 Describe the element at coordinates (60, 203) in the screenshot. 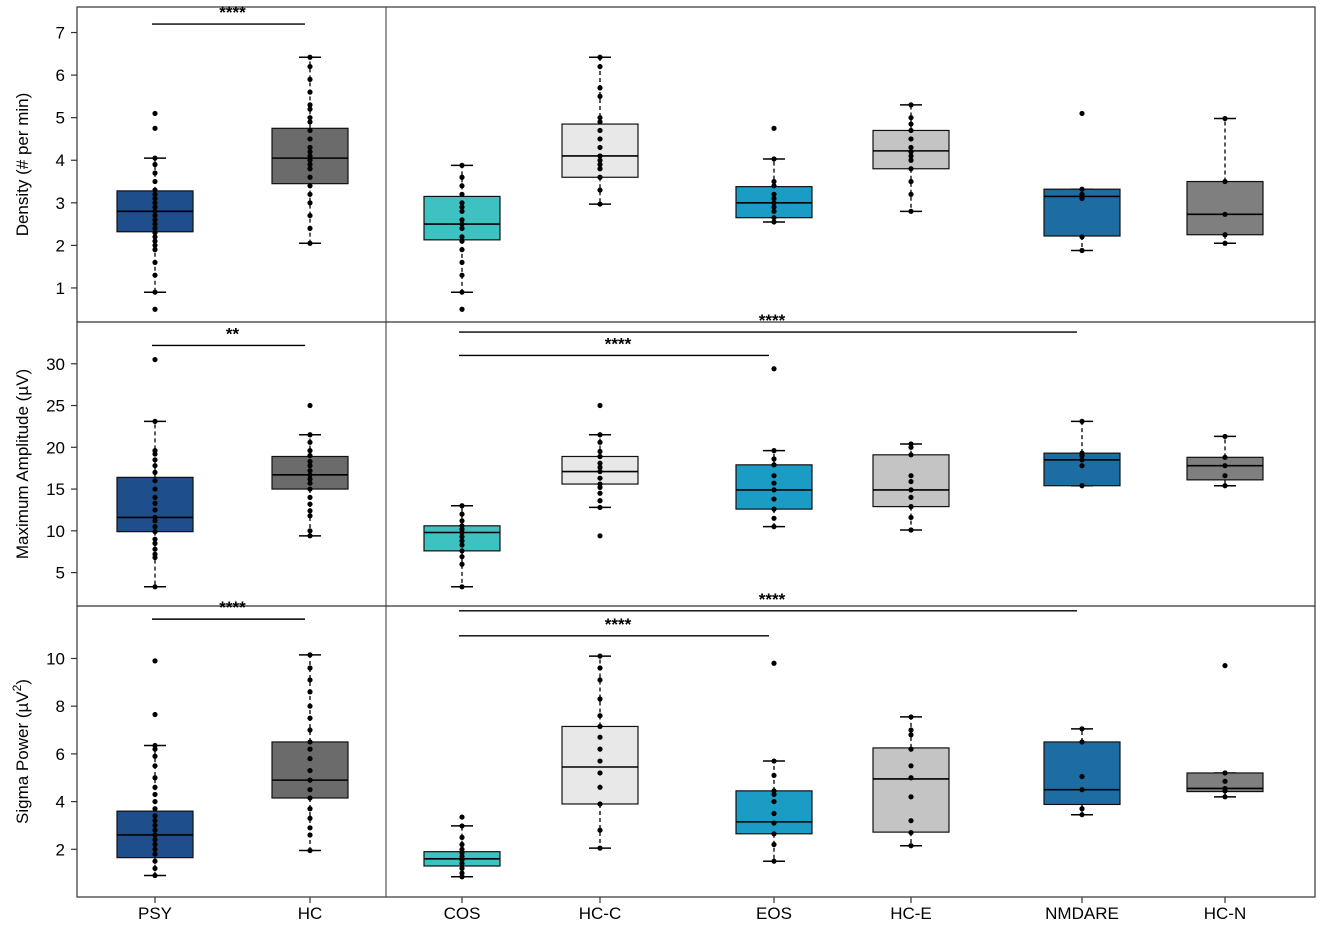

I see `y-tick-label: 3` at that location.